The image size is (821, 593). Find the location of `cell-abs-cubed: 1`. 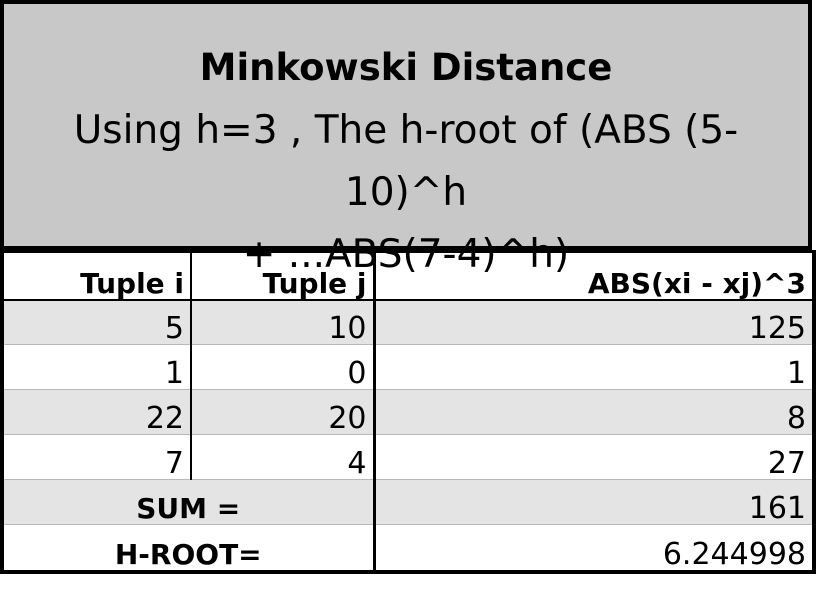

cell-abs-cubed: 1 is located at coordinates (595, 367).